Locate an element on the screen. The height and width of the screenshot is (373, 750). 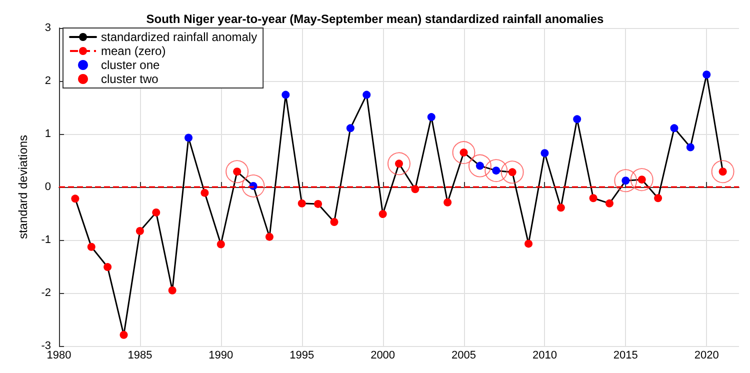
y-tick-label: 1 is located at coordinates (47, 134).